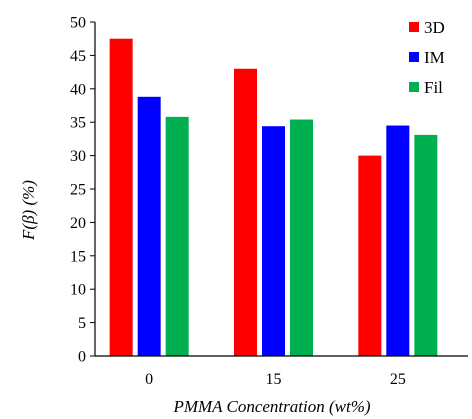  Describe the element at coordinates (78, 56) in the screenshot. I see `y-tick-label: 45` at that location.